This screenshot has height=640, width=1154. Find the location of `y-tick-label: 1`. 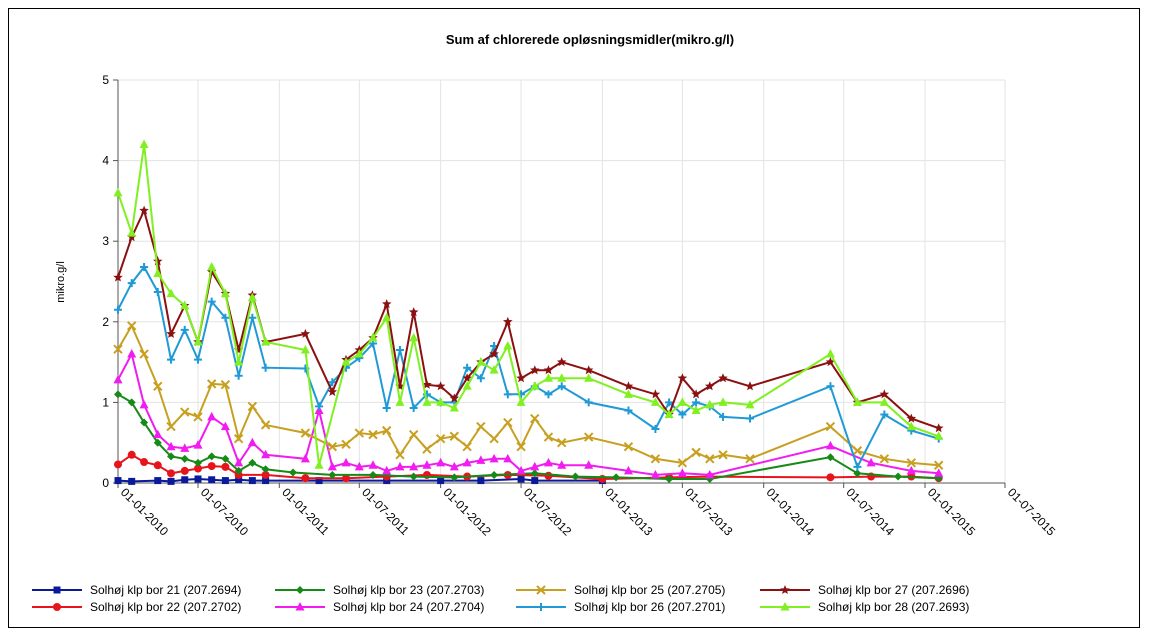

y-tick-label: 1 is located at coordinates (105, 402).